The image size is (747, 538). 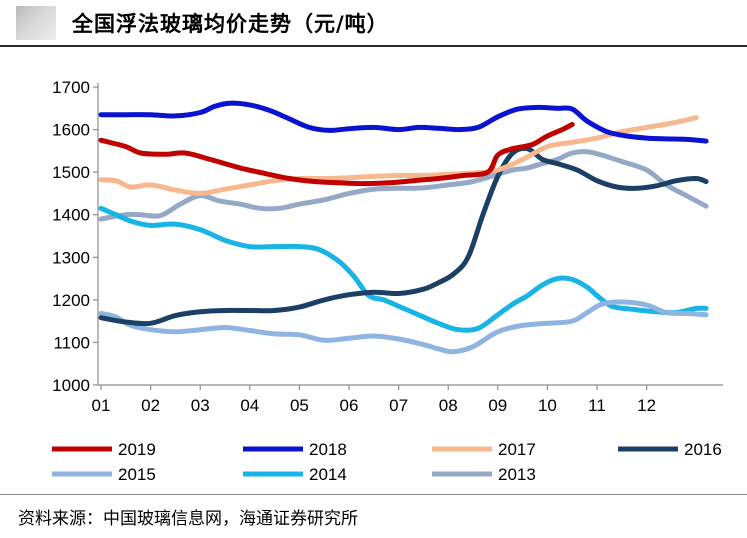 I want to click on chart-legend: 2019 2018 2017 2016 2015 2014 2013, so click(x=387, y=462).